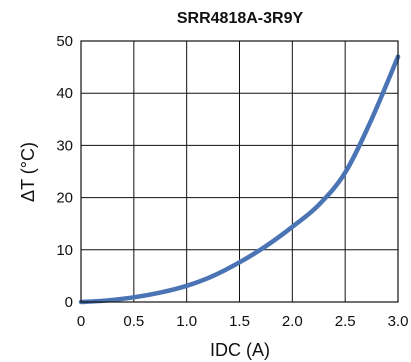 This screenshot has height=362, width=411. I want to click on x-axis-label: IDC (A), so click(240, 350).